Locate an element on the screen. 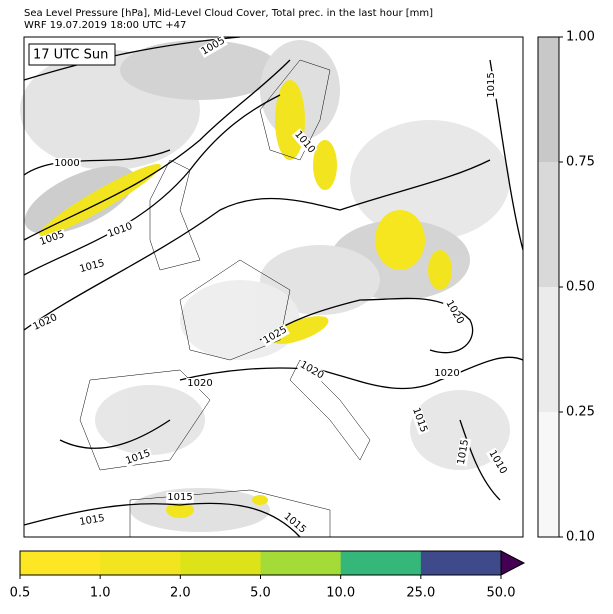  time-box is located at coordinates (72, 54).